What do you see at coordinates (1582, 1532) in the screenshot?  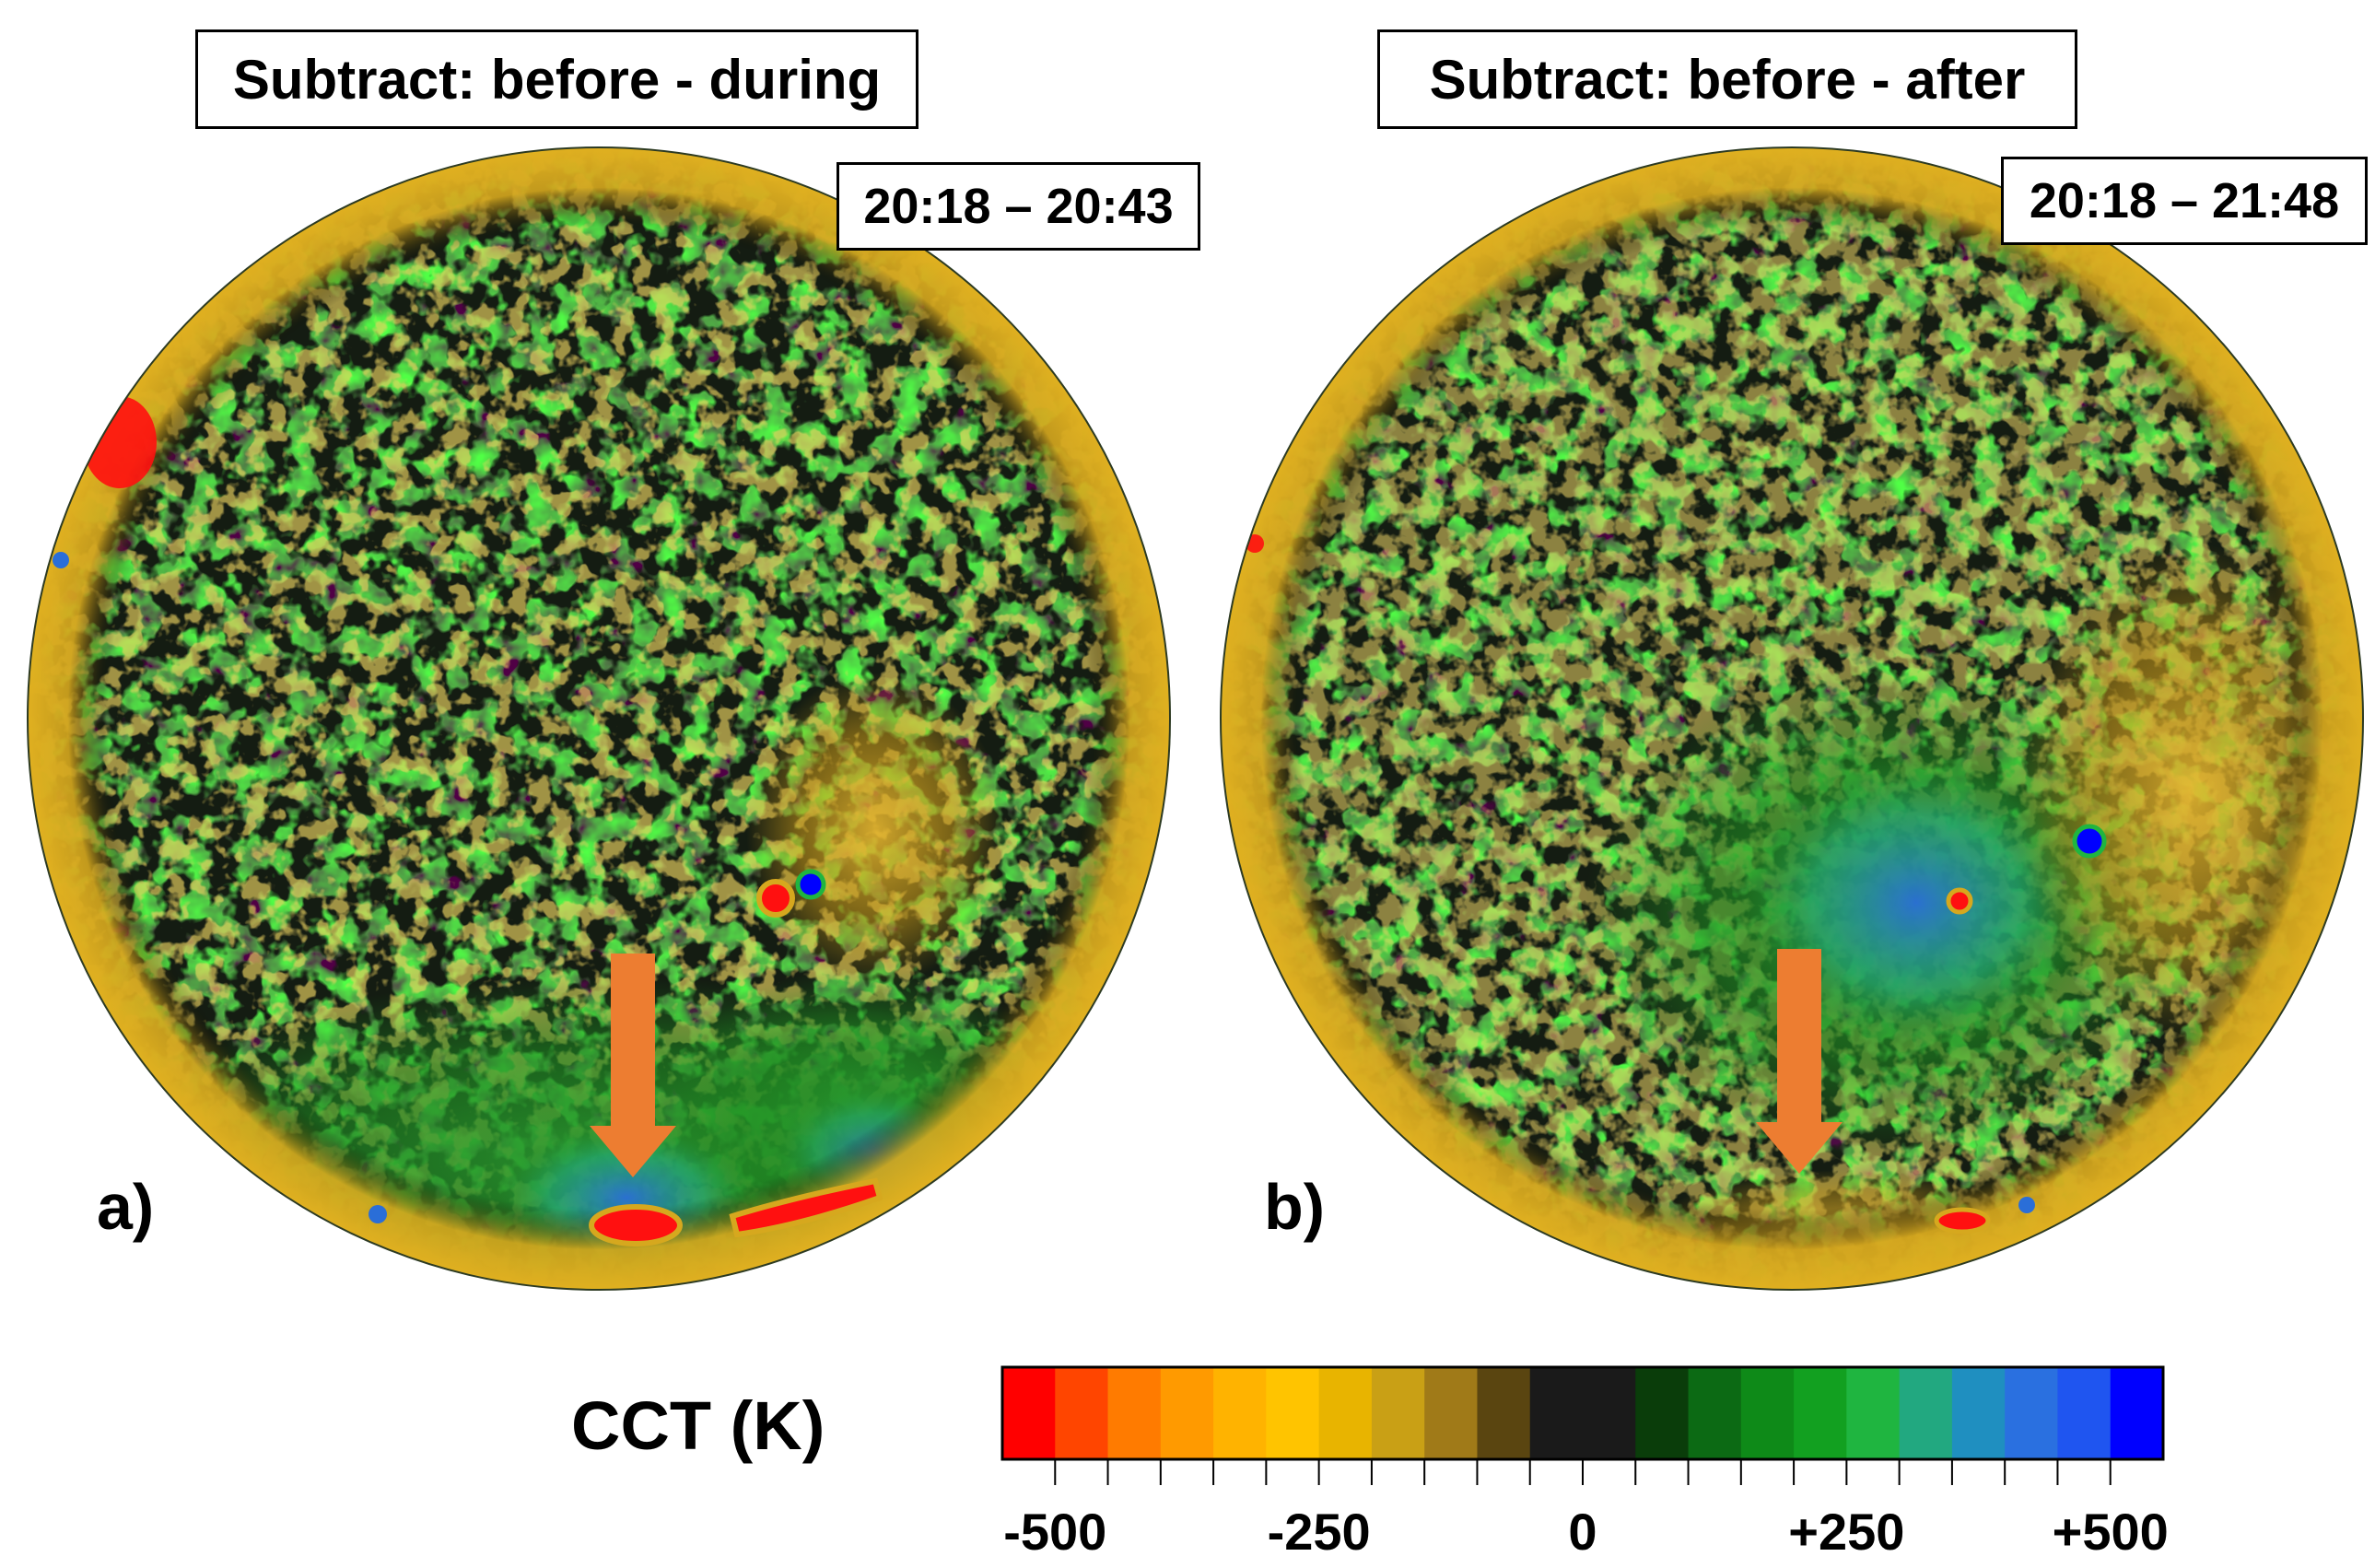 I see `colorbar-tick-label: 0` at bounding box center [1582, 1532].